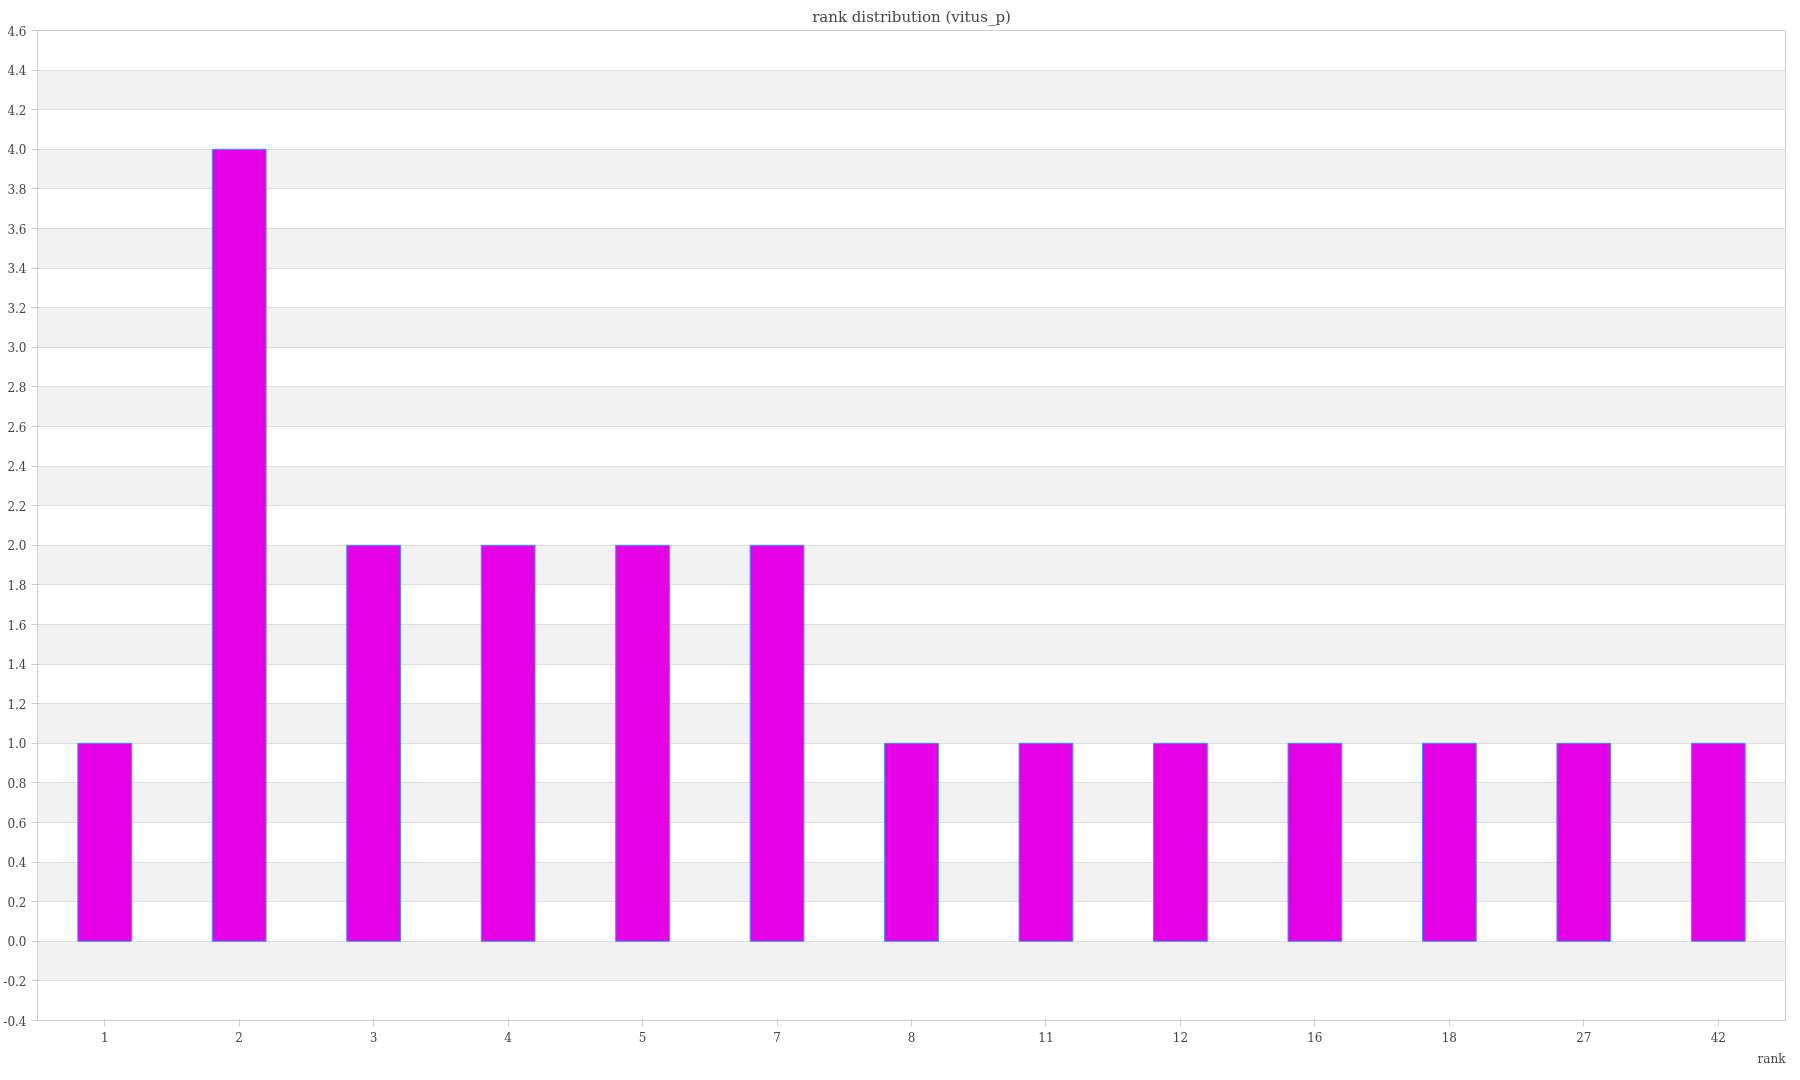 The height and width of the screenshot is (1080, 1800). I want to click on y-tick-label: 1.0, so click(17, 744).